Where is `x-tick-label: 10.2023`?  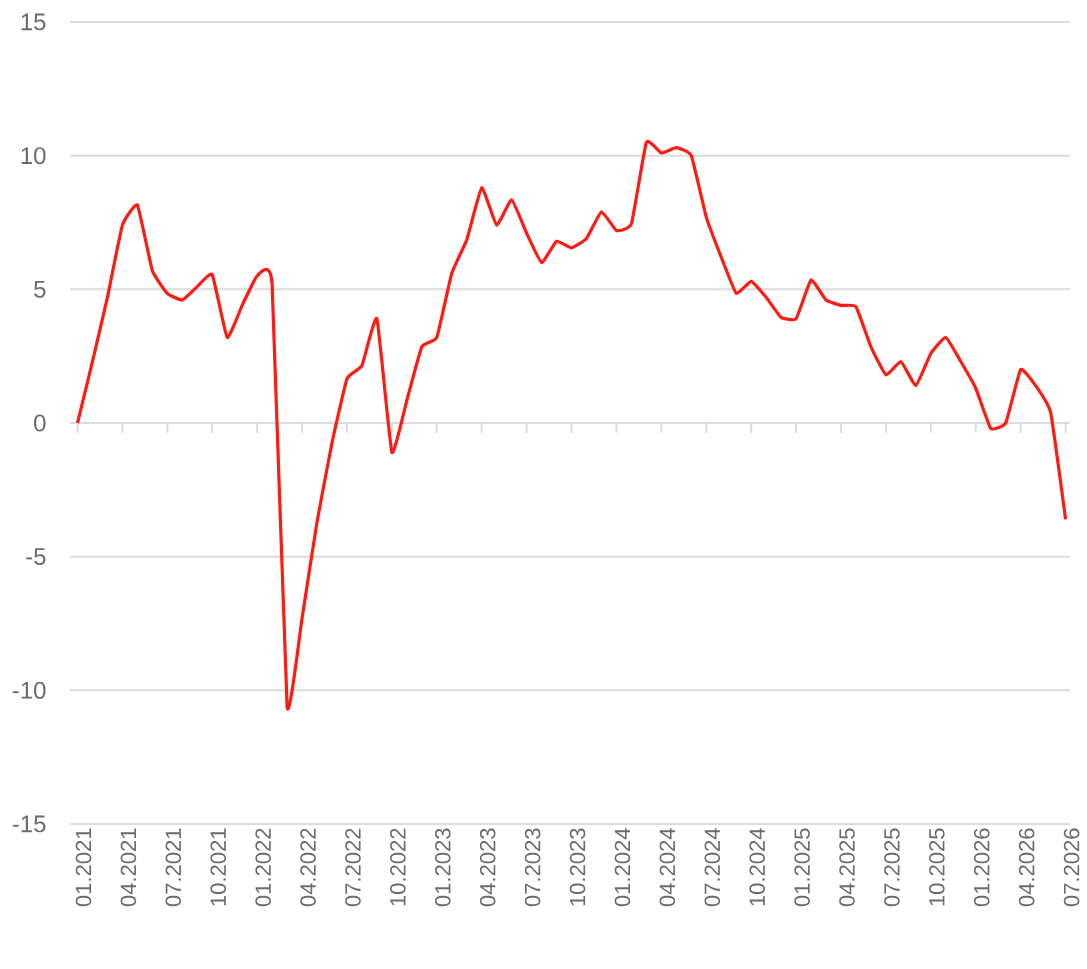 x-tick-label: 10.2023 is located at coordinates (577, 867).